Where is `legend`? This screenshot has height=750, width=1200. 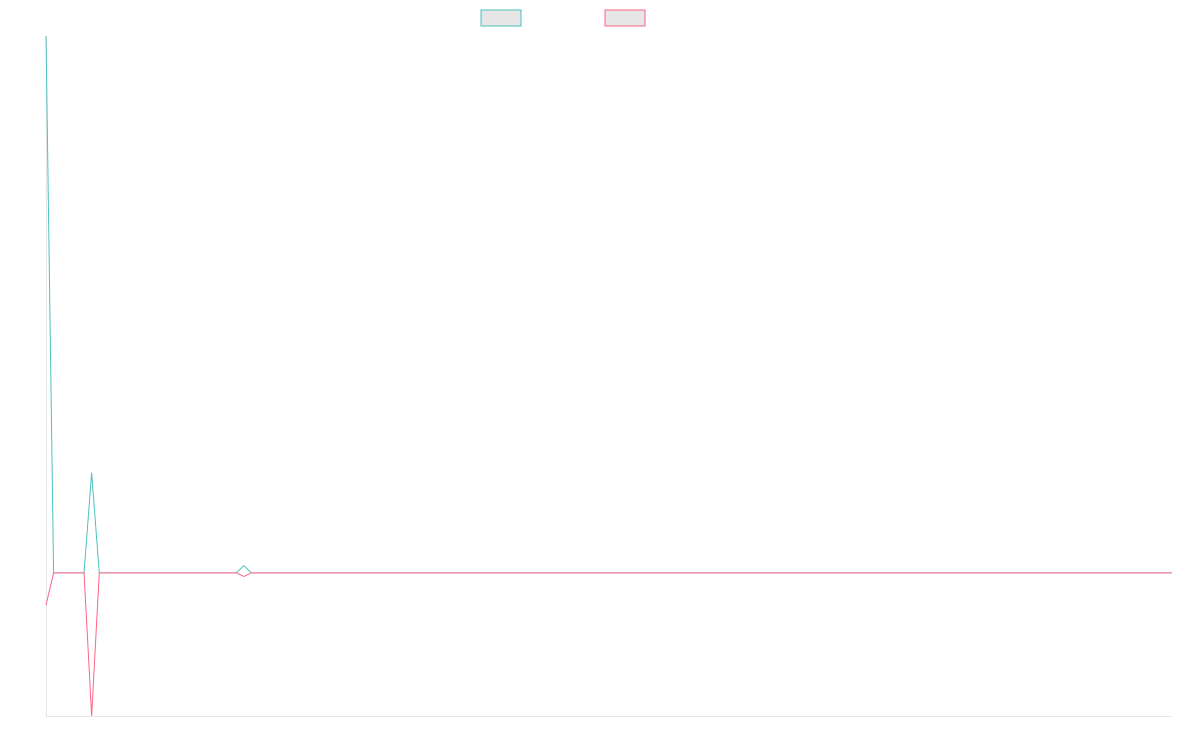 legend is located at coordinates (563, 18).